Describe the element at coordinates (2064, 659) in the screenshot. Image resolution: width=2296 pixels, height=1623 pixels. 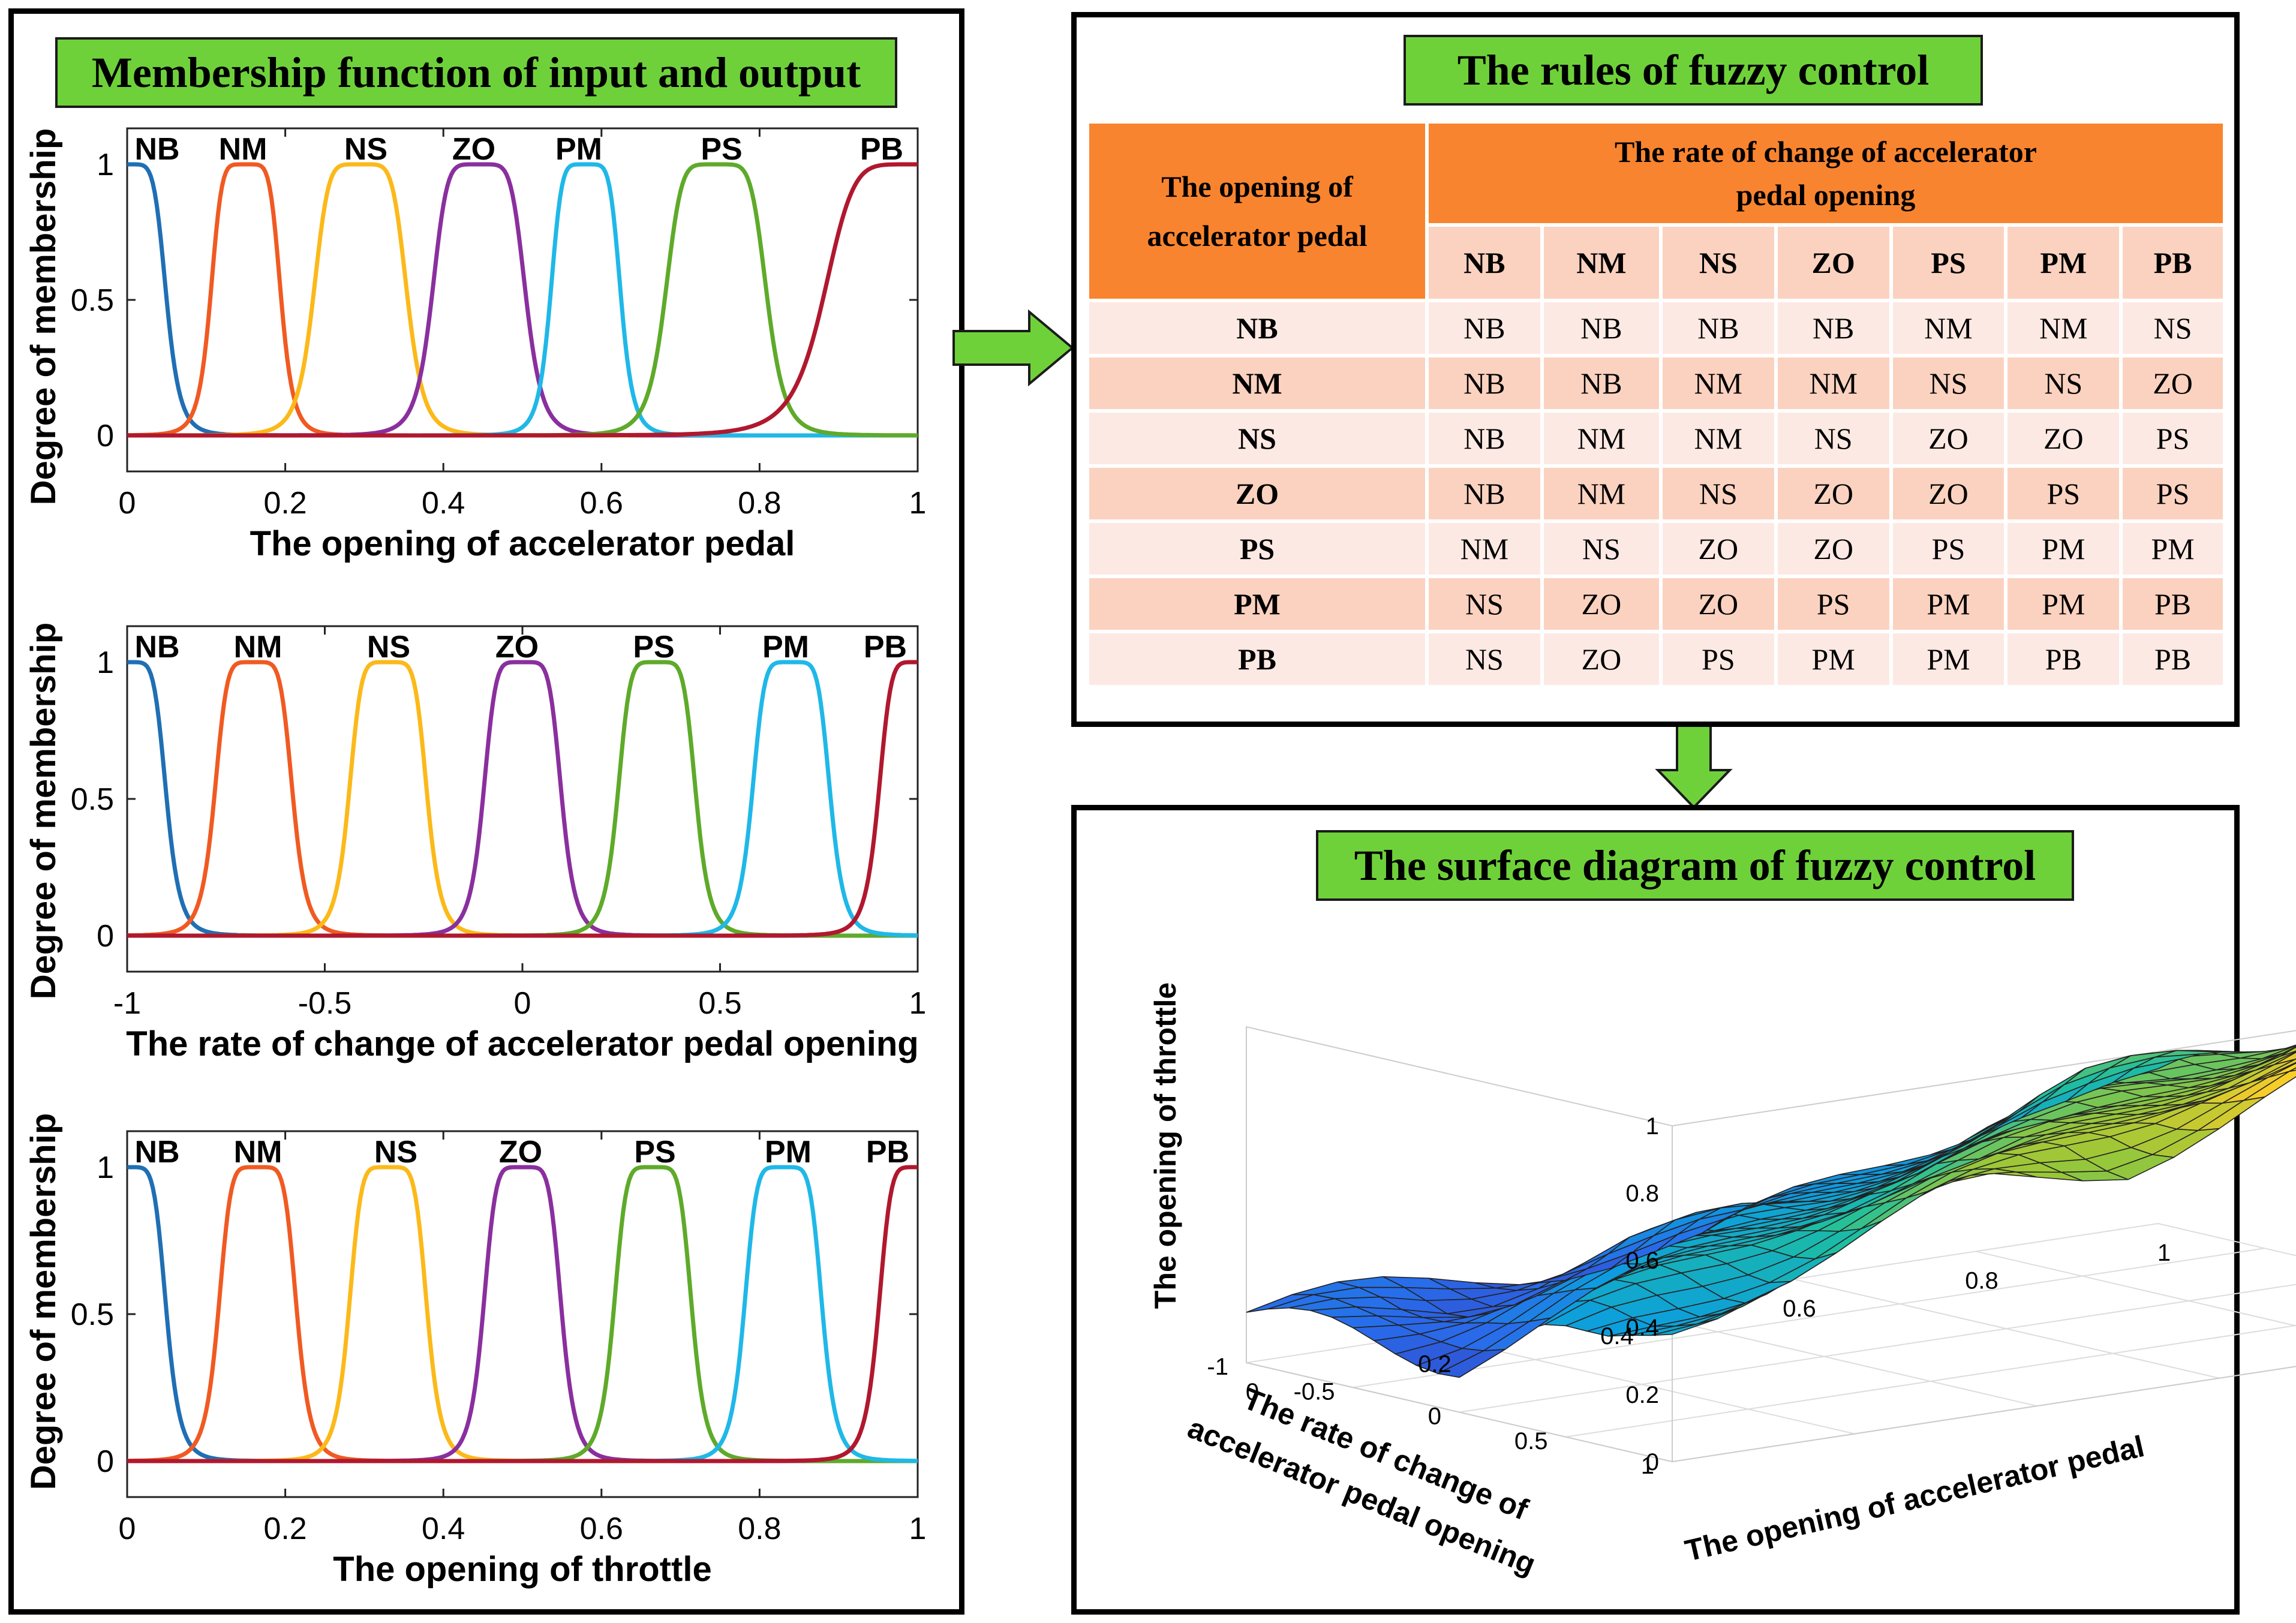
I see `rule-cell: PB` at that location.